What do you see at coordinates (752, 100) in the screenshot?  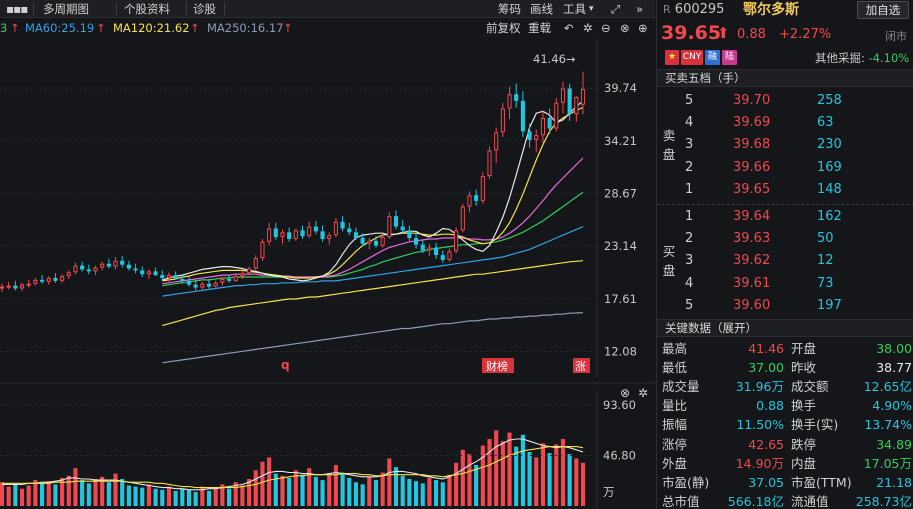 I see `orderbook-price: 39.70` at bounding box center [752, 100].